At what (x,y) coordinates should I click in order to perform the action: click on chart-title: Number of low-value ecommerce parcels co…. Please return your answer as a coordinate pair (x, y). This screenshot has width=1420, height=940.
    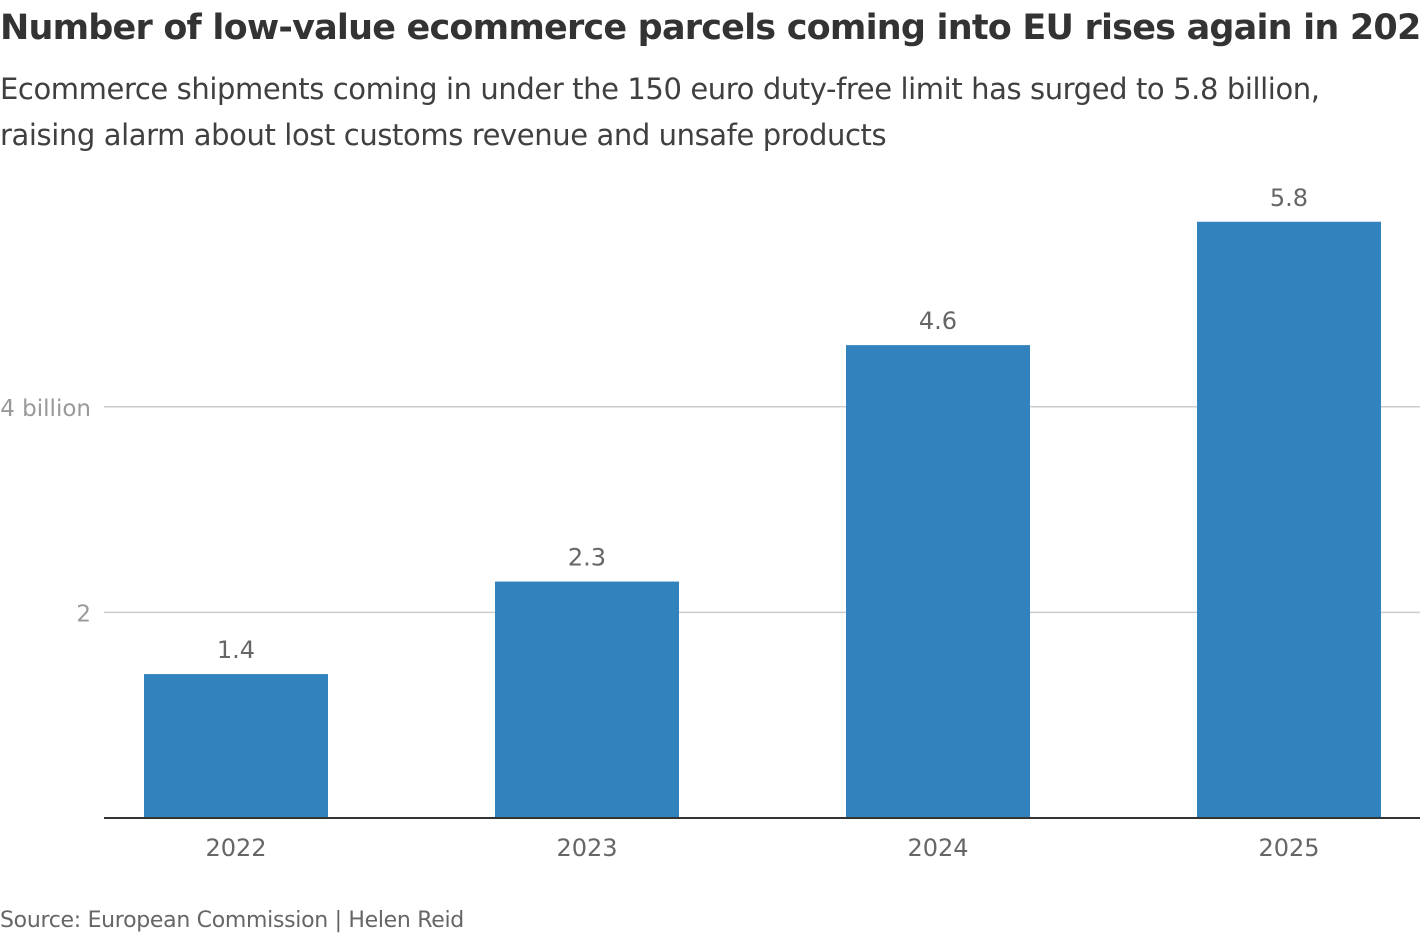
    Looking at the image, I should click on (710, 28).